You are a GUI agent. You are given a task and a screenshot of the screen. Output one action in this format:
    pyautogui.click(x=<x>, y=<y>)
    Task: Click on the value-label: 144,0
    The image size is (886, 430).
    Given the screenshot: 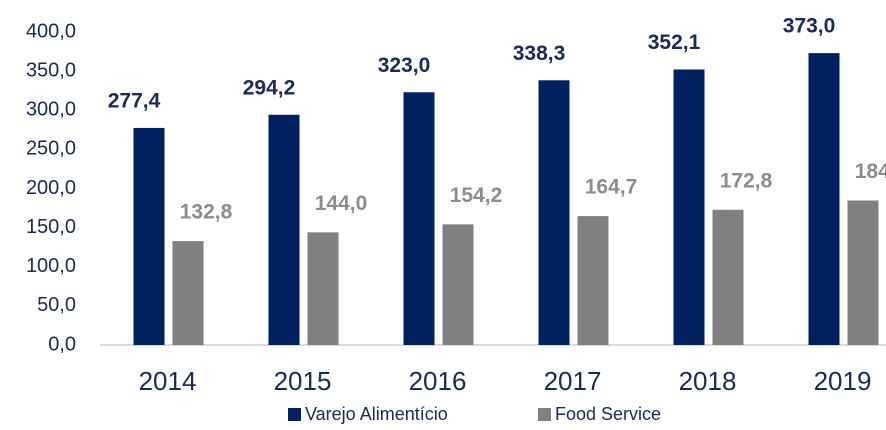 What is the action you would take?
    pyautogui.click(x=341, y=203)
    